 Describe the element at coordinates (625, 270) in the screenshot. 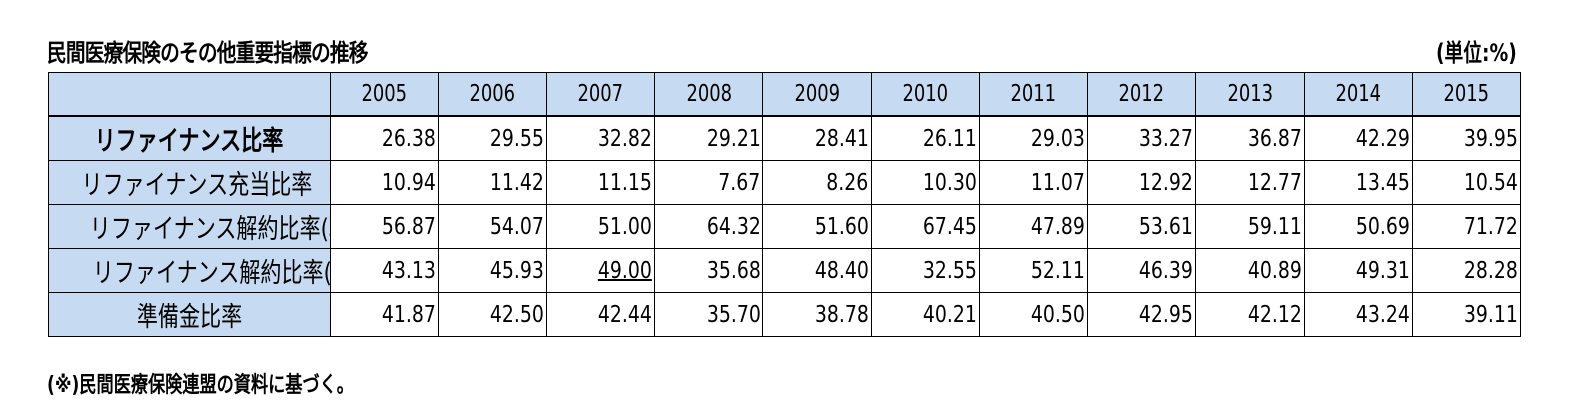

I see `cell-value: 49.00` at that location.